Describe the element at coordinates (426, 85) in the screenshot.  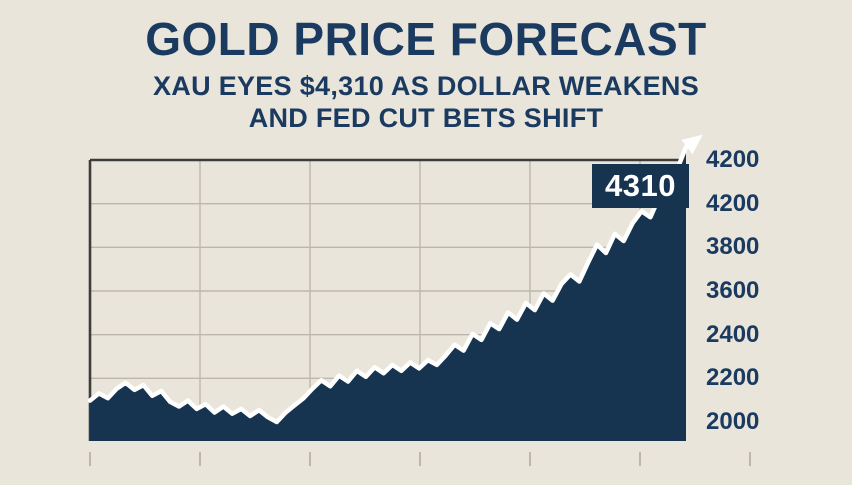
I see `subtitle-line-1: XAU EYES $4,310 AS DOLLAR WEAKENS` at that location.